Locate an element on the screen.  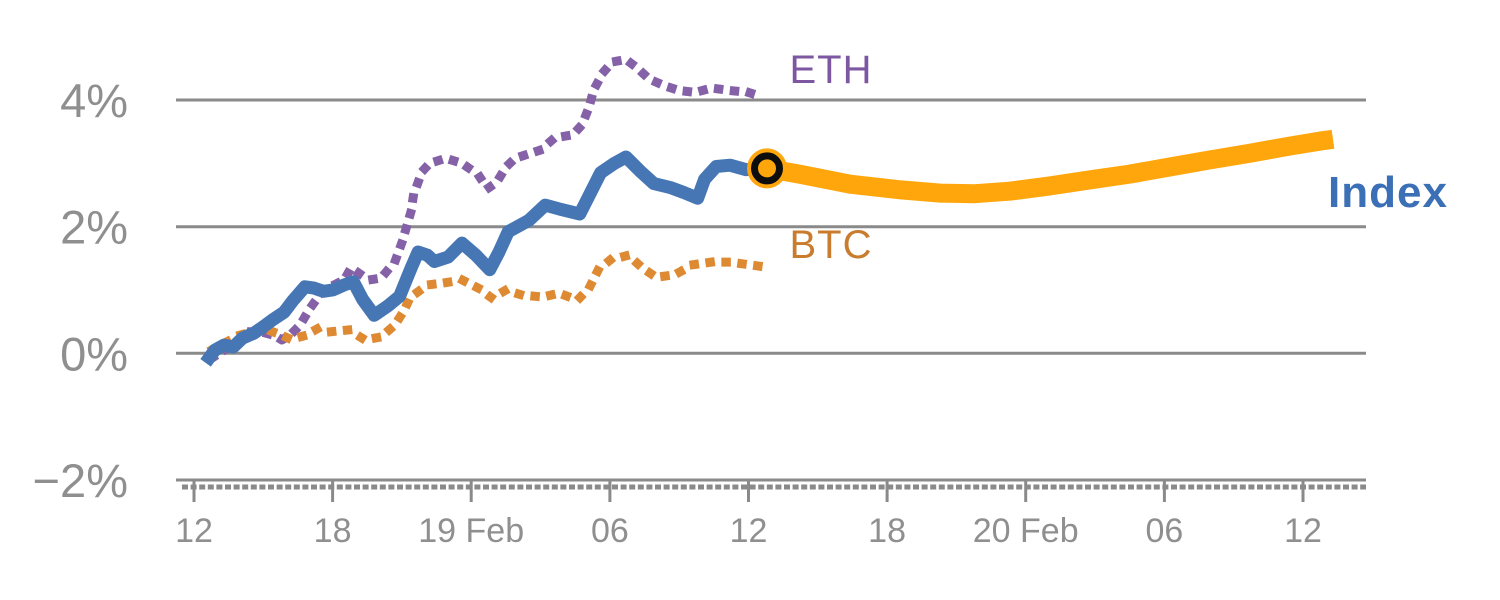
index-series is located at coordinates (484, 258).